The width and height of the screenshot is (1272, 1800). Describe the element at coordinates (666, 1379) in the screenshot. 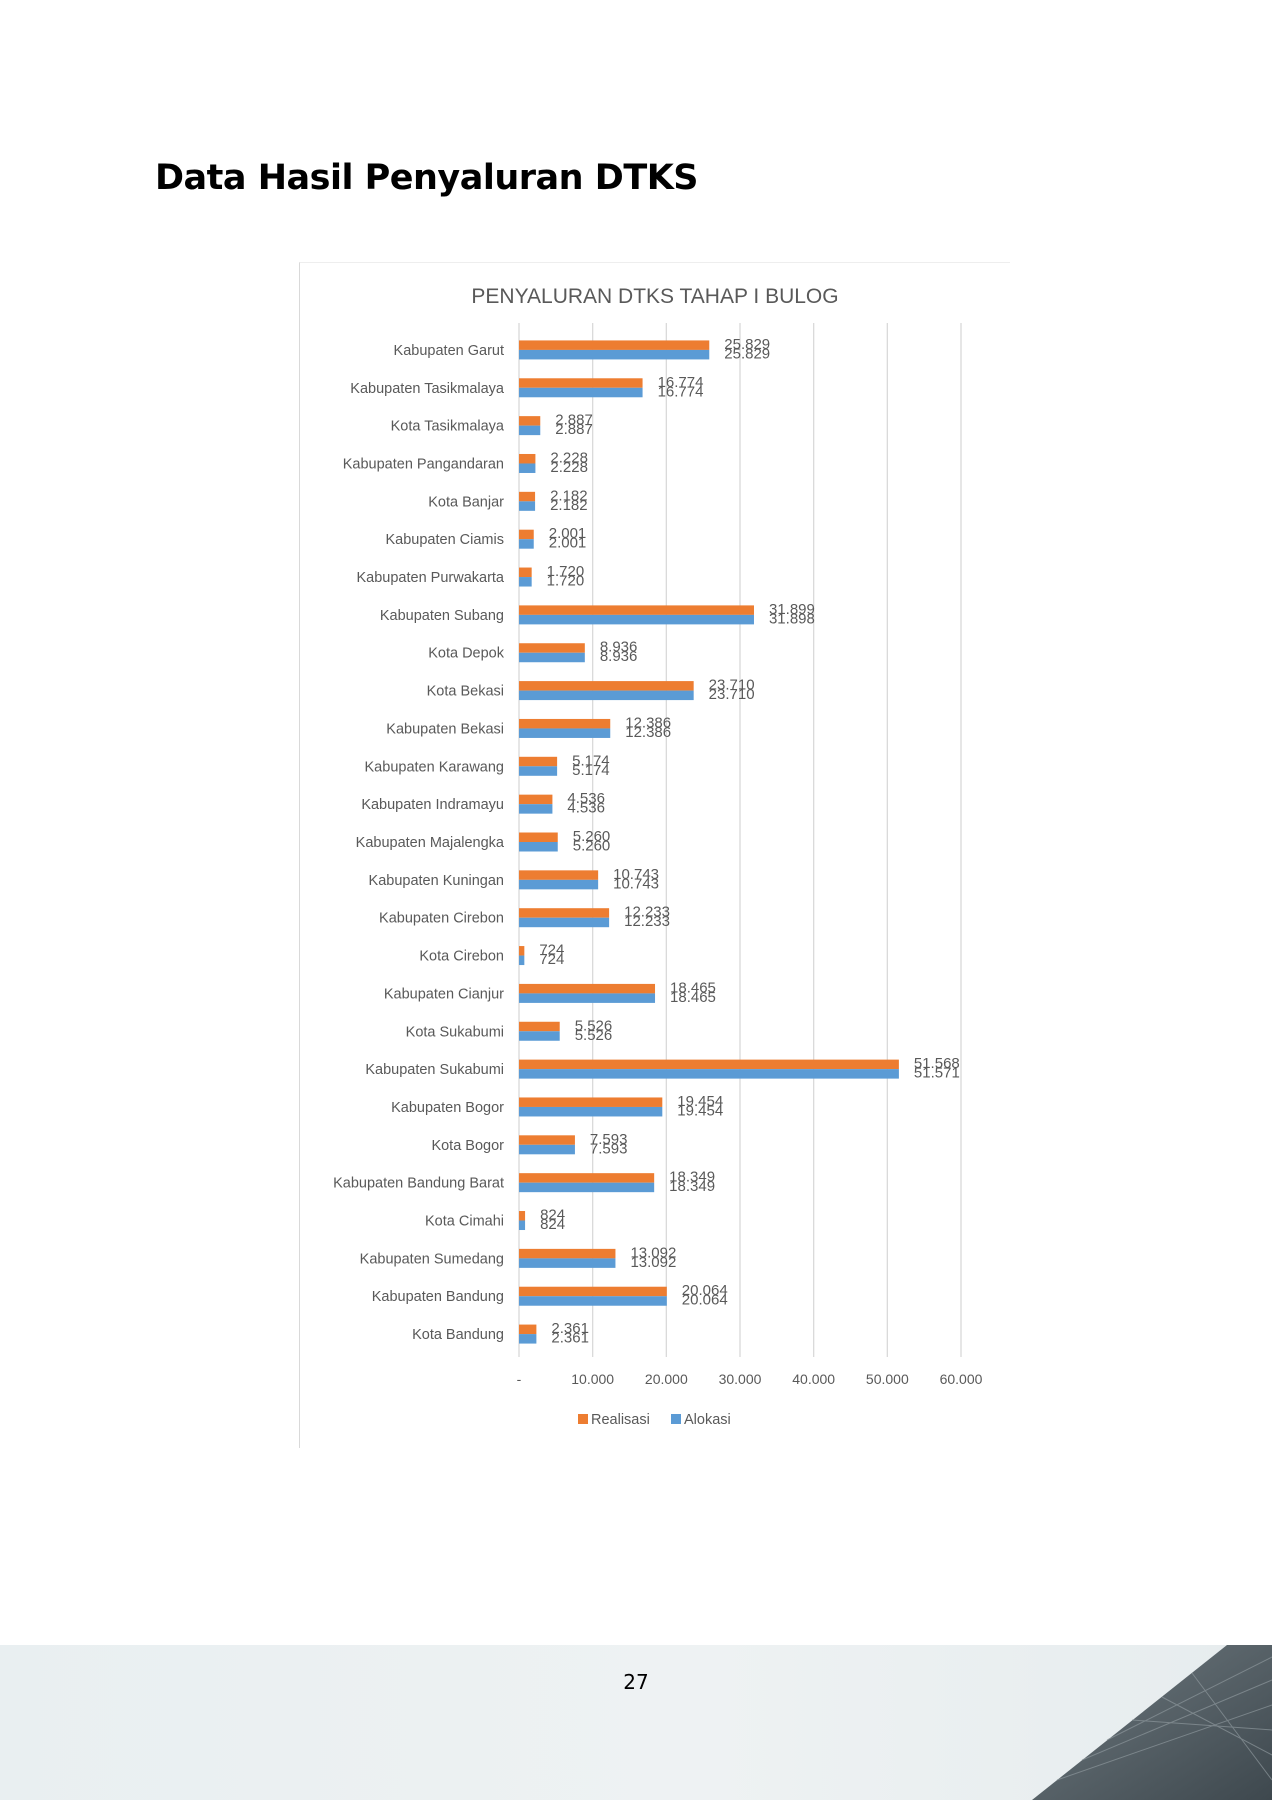

I see `x-tick-label: 20.000` at that location.